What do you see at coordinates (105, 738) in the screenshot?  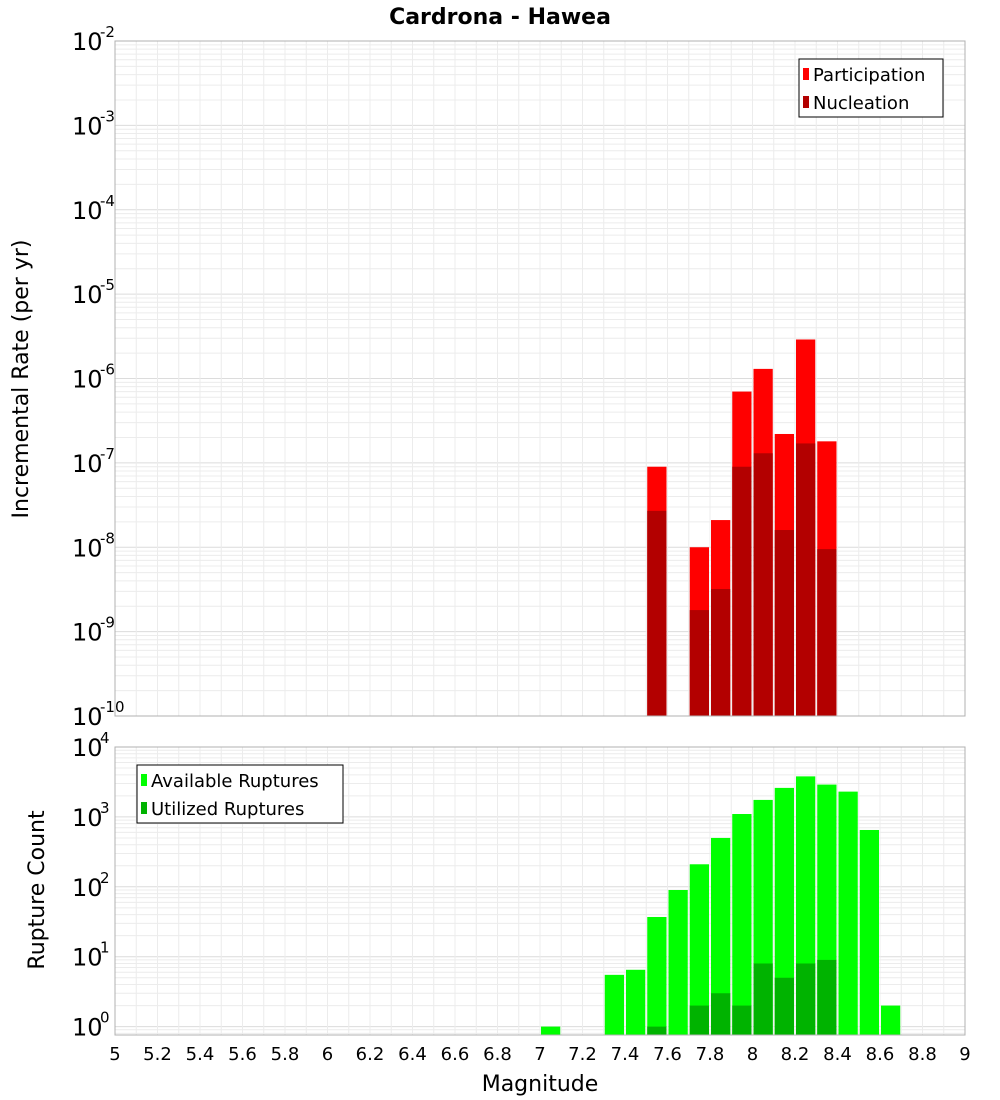 I see `y-tick-exponent: 4` at bounding box center [105, 738].